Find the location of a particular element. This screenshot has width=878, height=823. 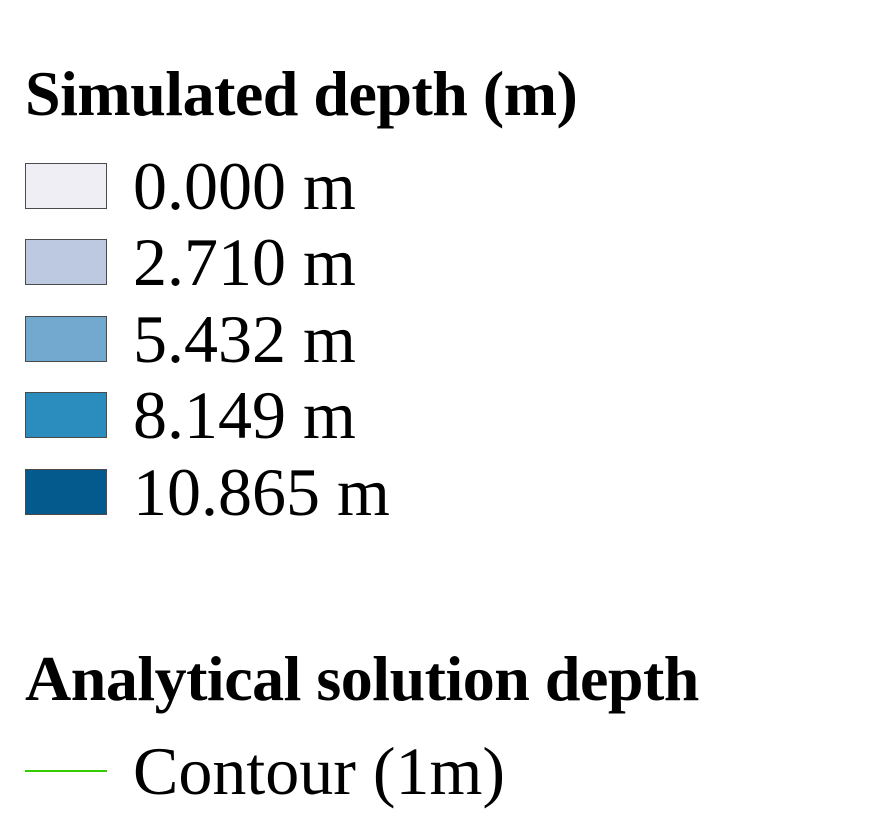

legend-item-label: 2.710 m is located at coordinates (244, 262).